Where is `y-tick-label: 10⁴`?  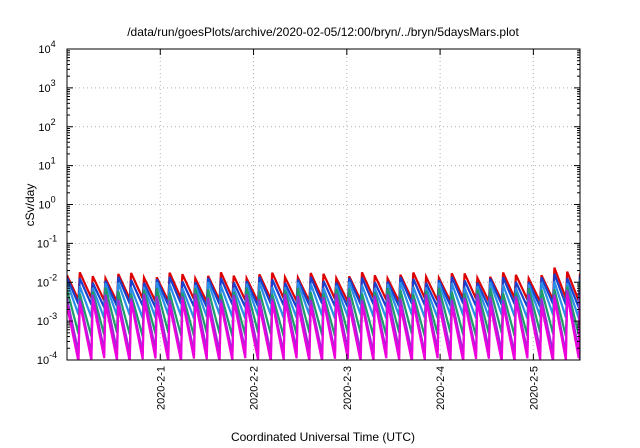
y-tick-label: 10⁴ is located at coordinates (46, 47).